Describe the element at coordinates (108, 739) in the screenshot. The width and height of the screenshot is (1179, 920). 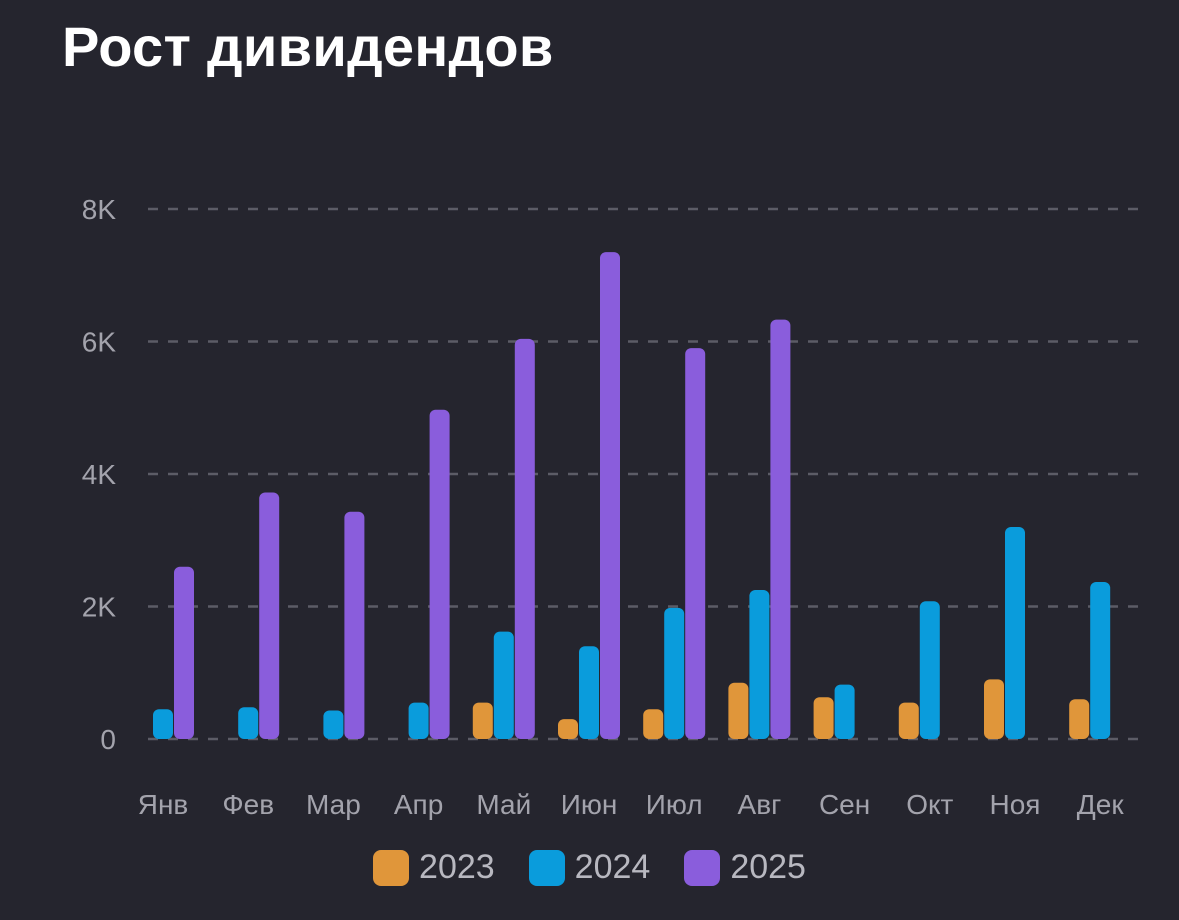
I see `y-tick-label: 0` at that location.